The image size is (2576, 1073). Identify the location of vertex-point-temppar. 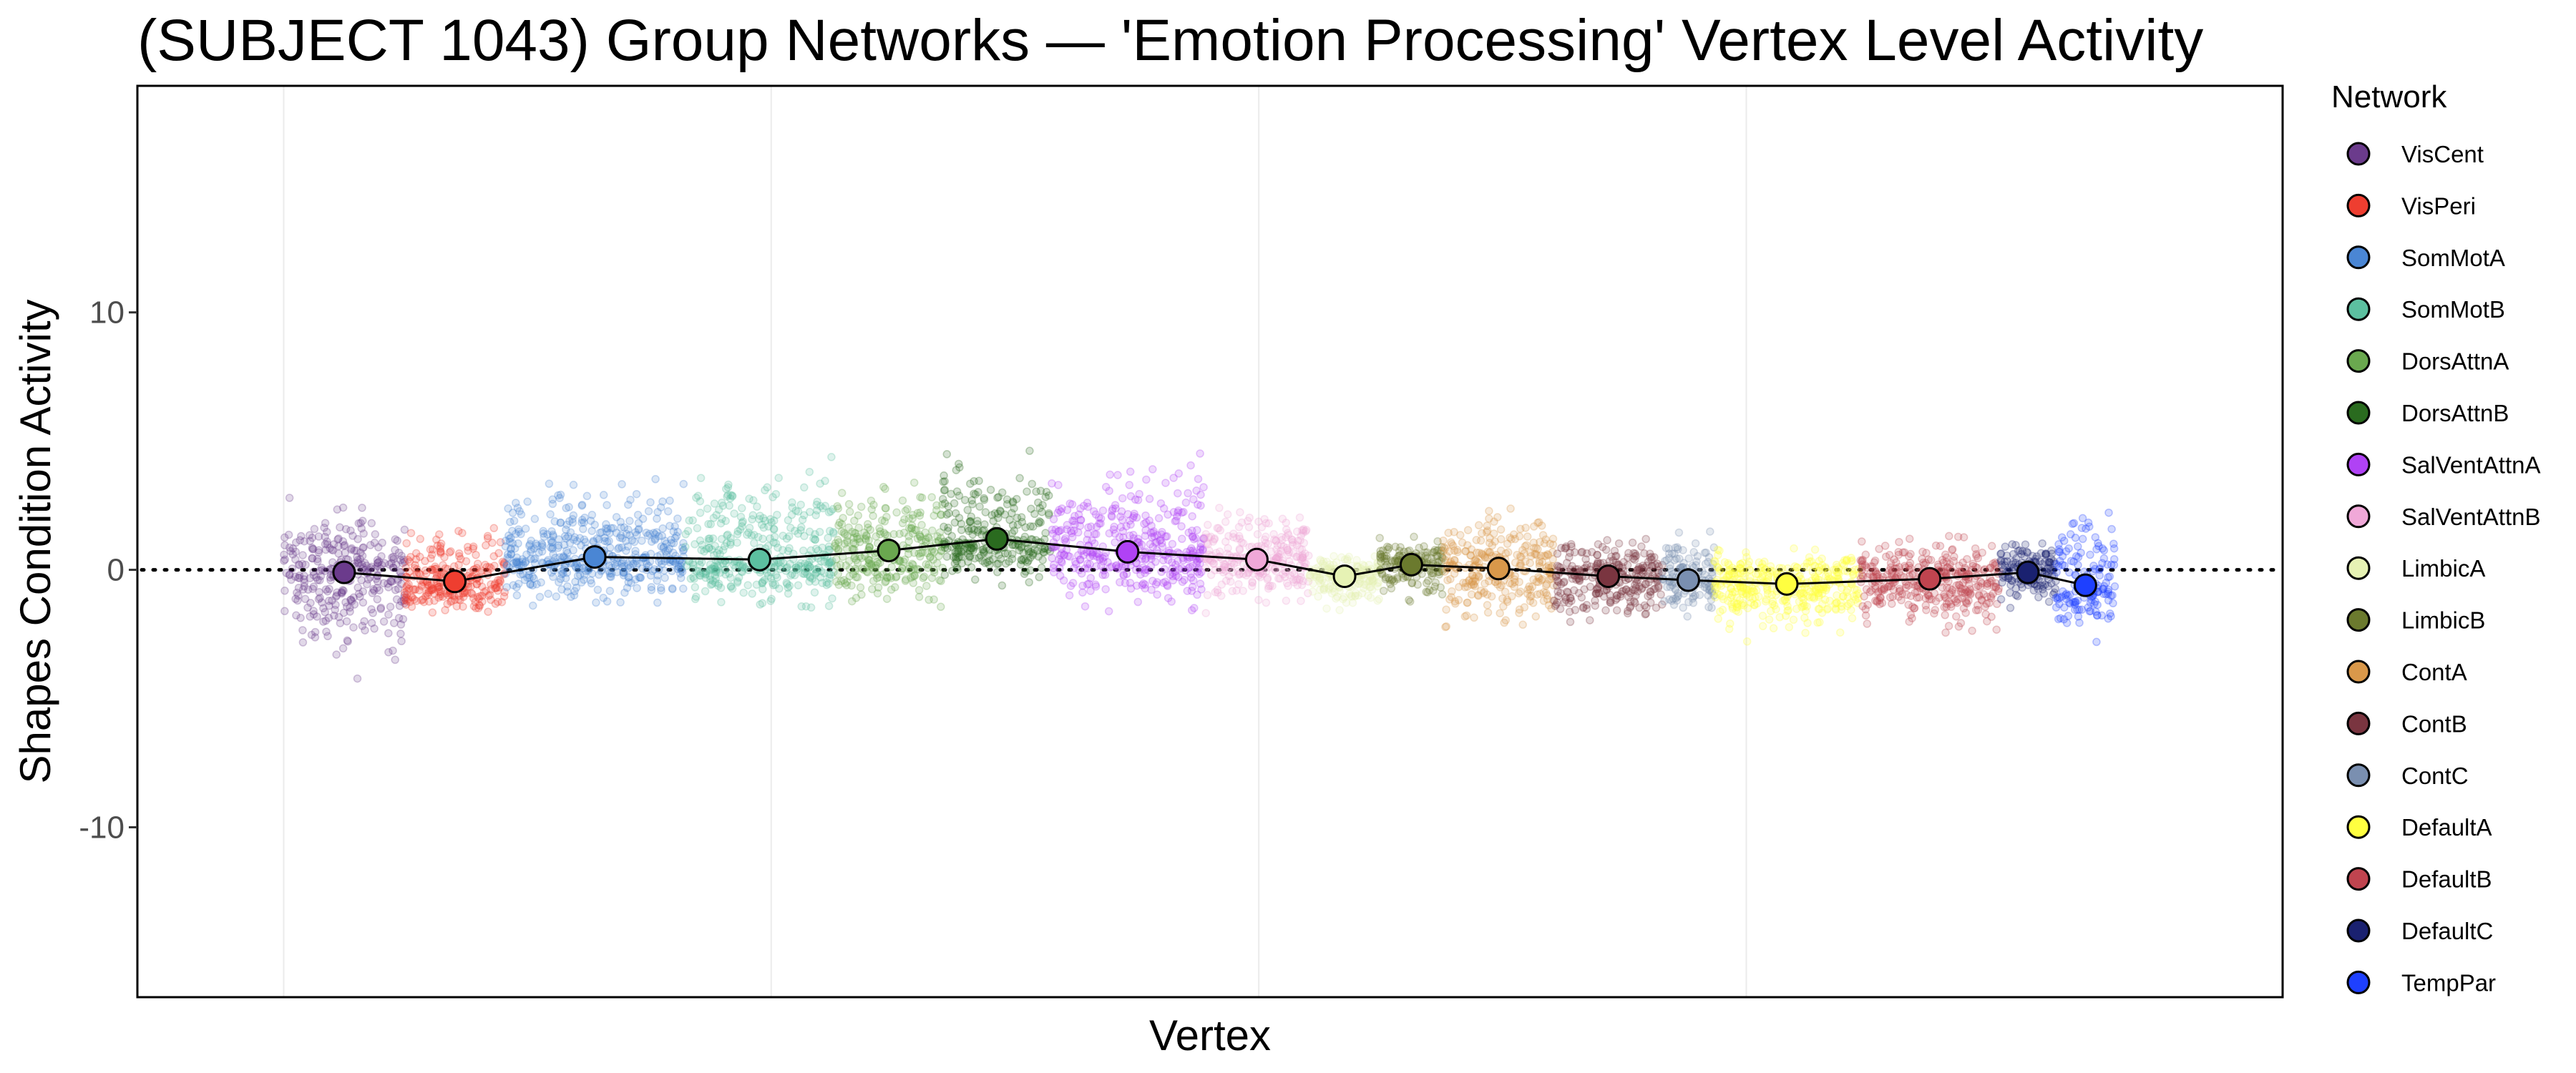
(2059, 604).